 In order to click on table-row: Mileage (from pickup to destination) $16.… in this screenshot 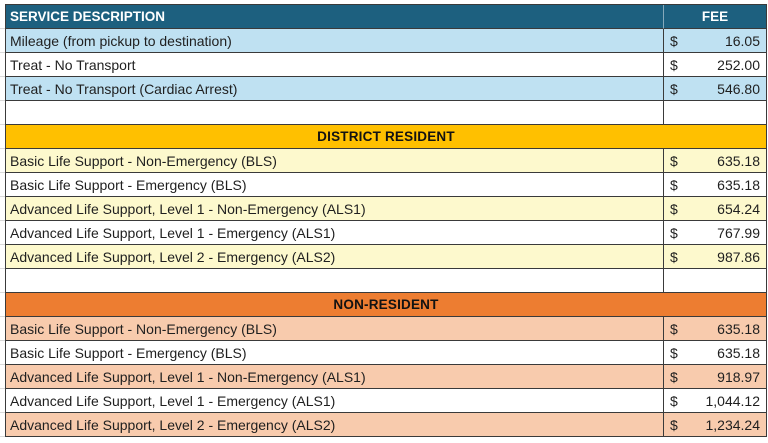, I will do `click(386, 41)`.